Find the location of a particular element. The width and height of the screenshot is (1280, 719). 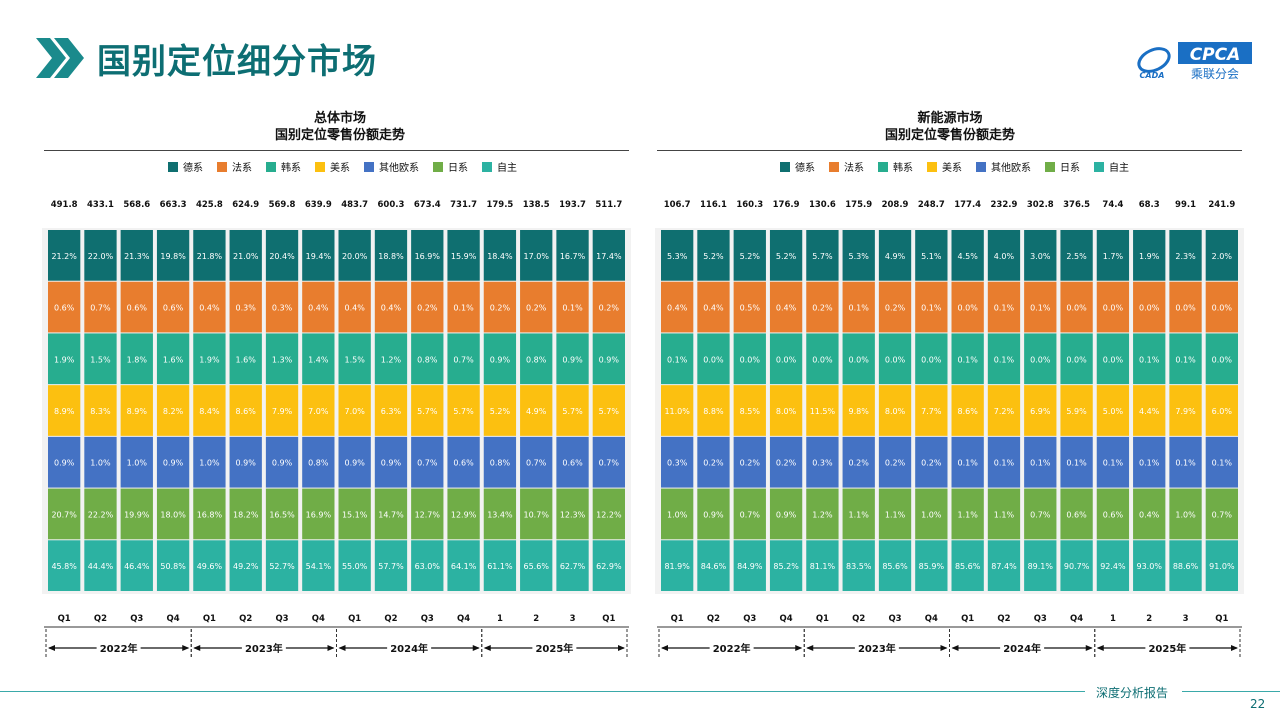

data-label: 0.3% is located at coordinates (677, 463).